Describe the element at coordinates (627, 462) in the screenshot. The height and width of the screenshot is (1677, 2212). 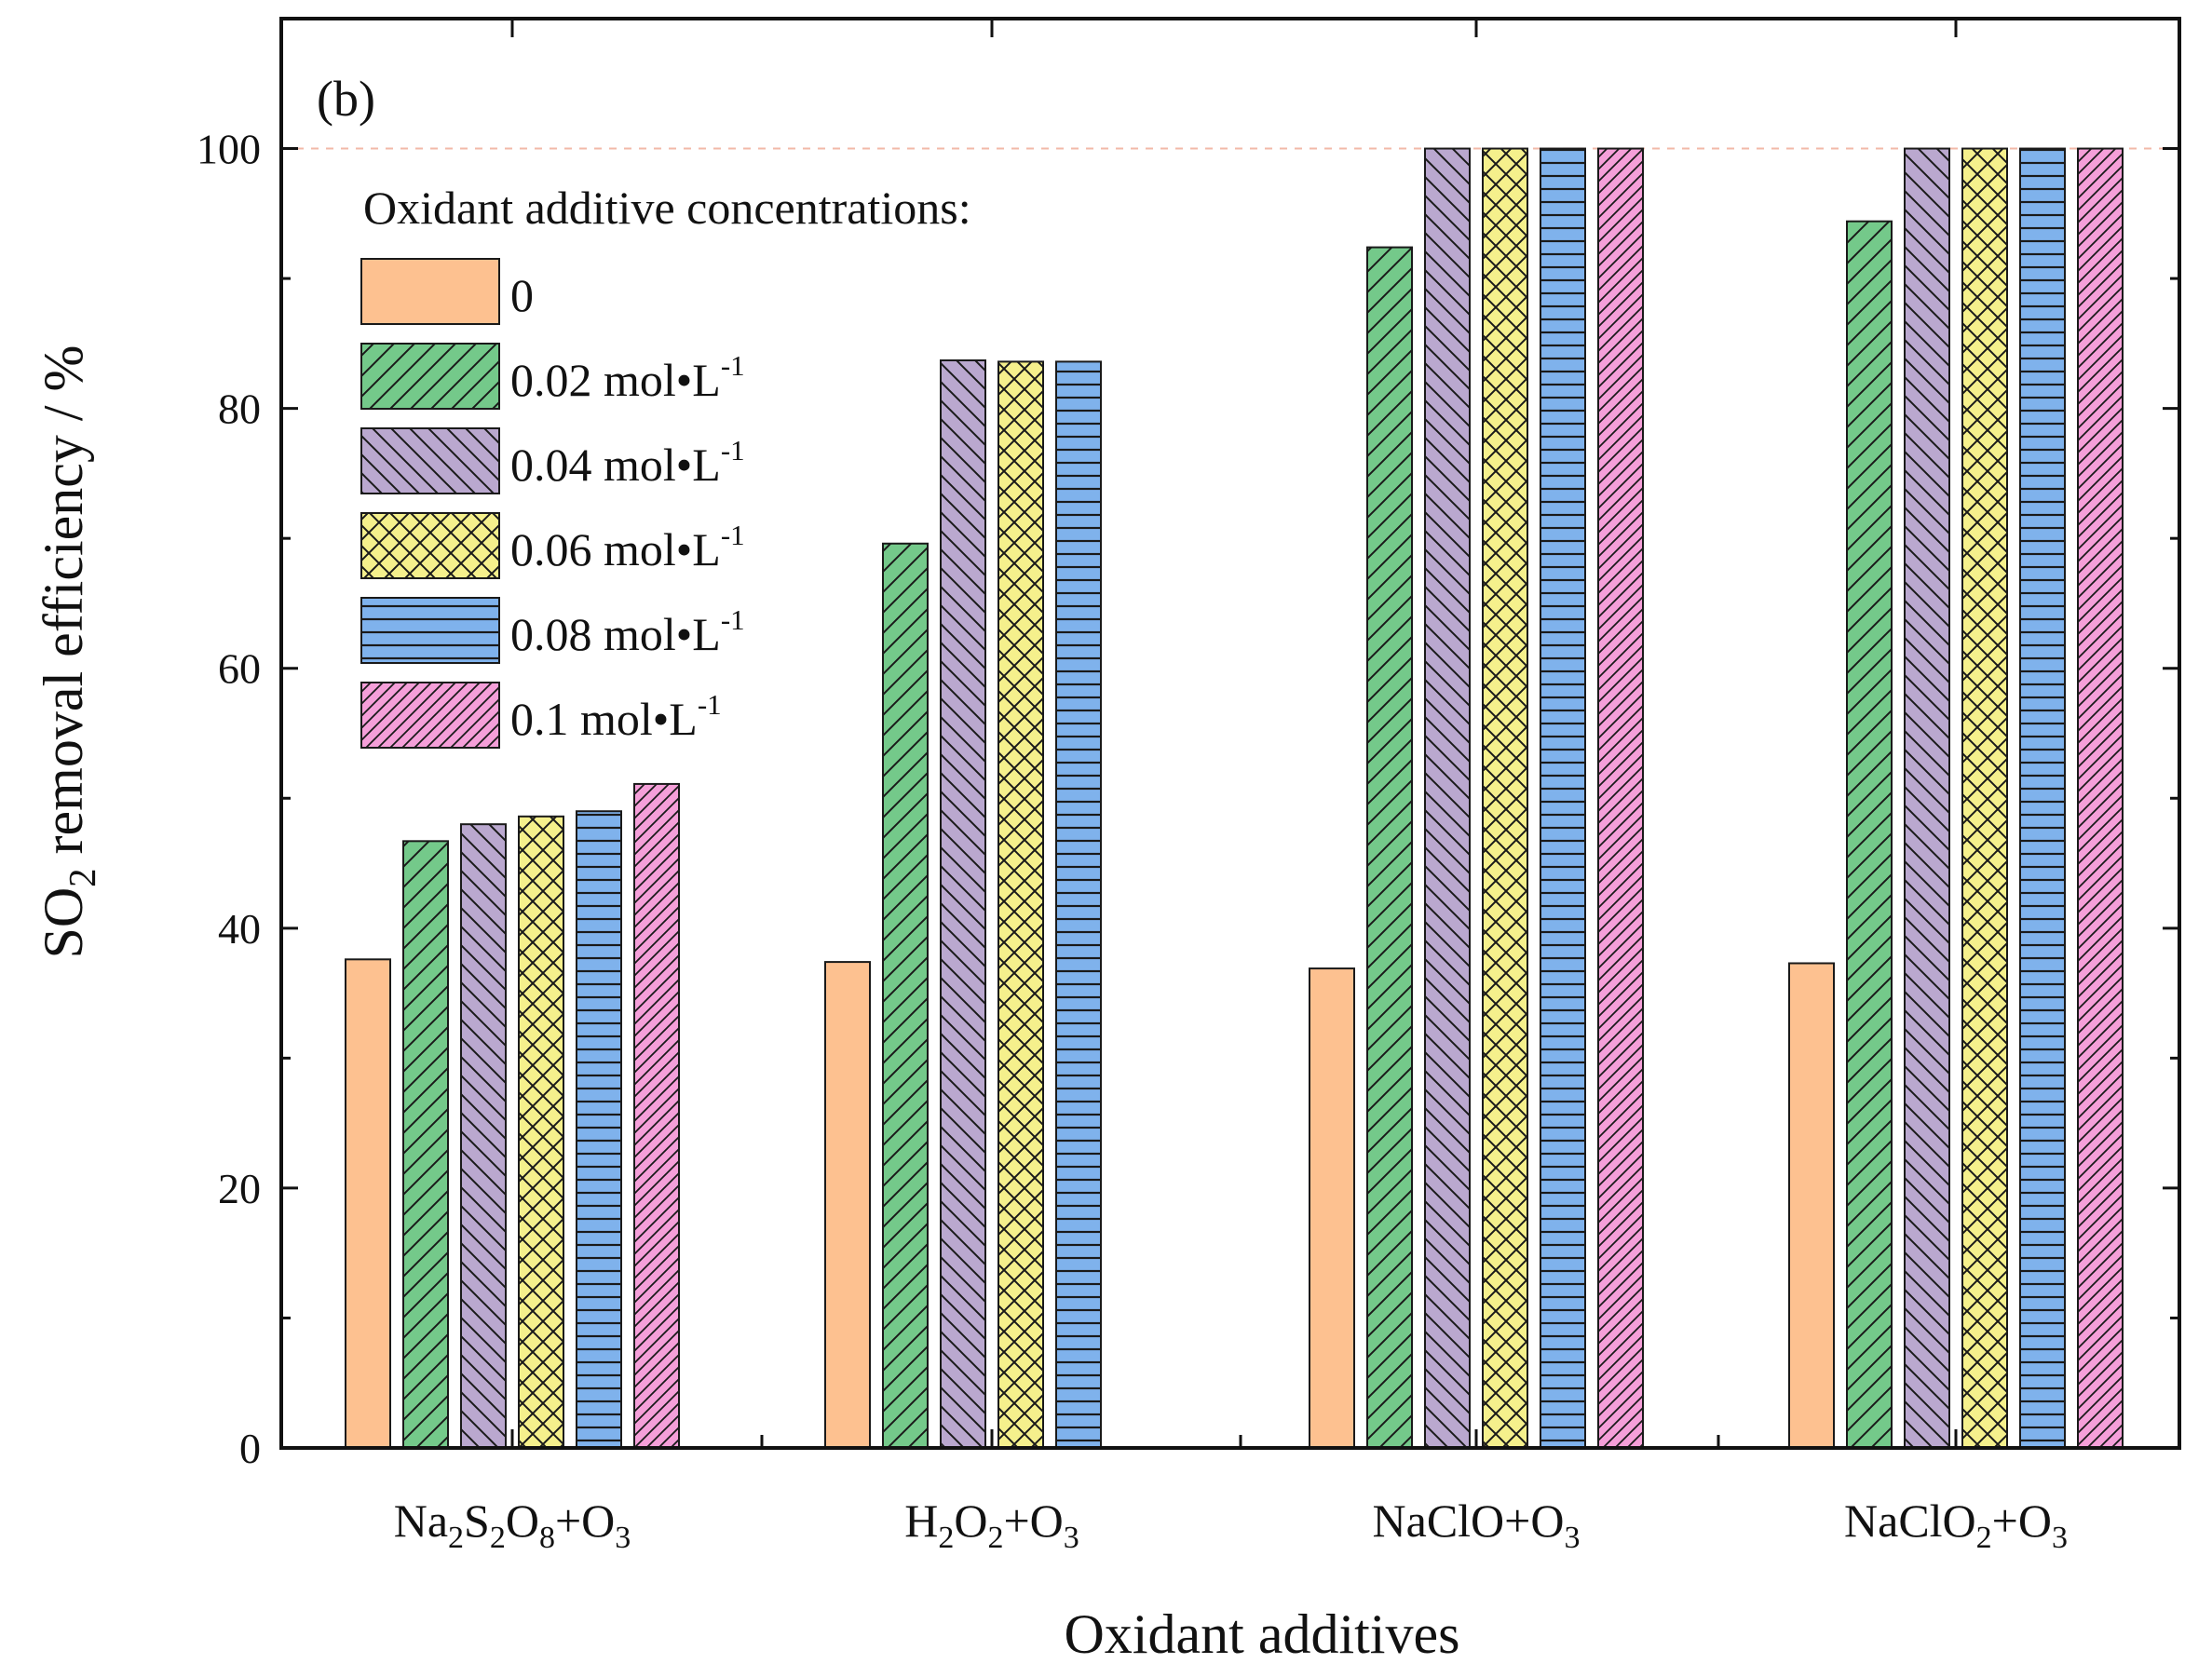
I see `legend-label: 0.04 mol•L-1` at that location.